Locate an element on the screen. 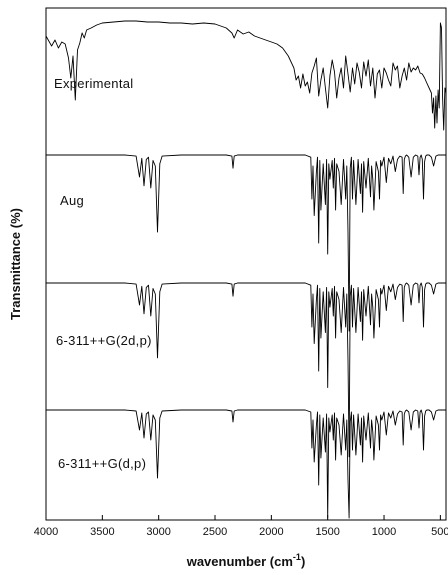 This screenshot has width=448, height=575. x-axis-title: wavenumber (cm-1) is located at coordinates (246, 560).